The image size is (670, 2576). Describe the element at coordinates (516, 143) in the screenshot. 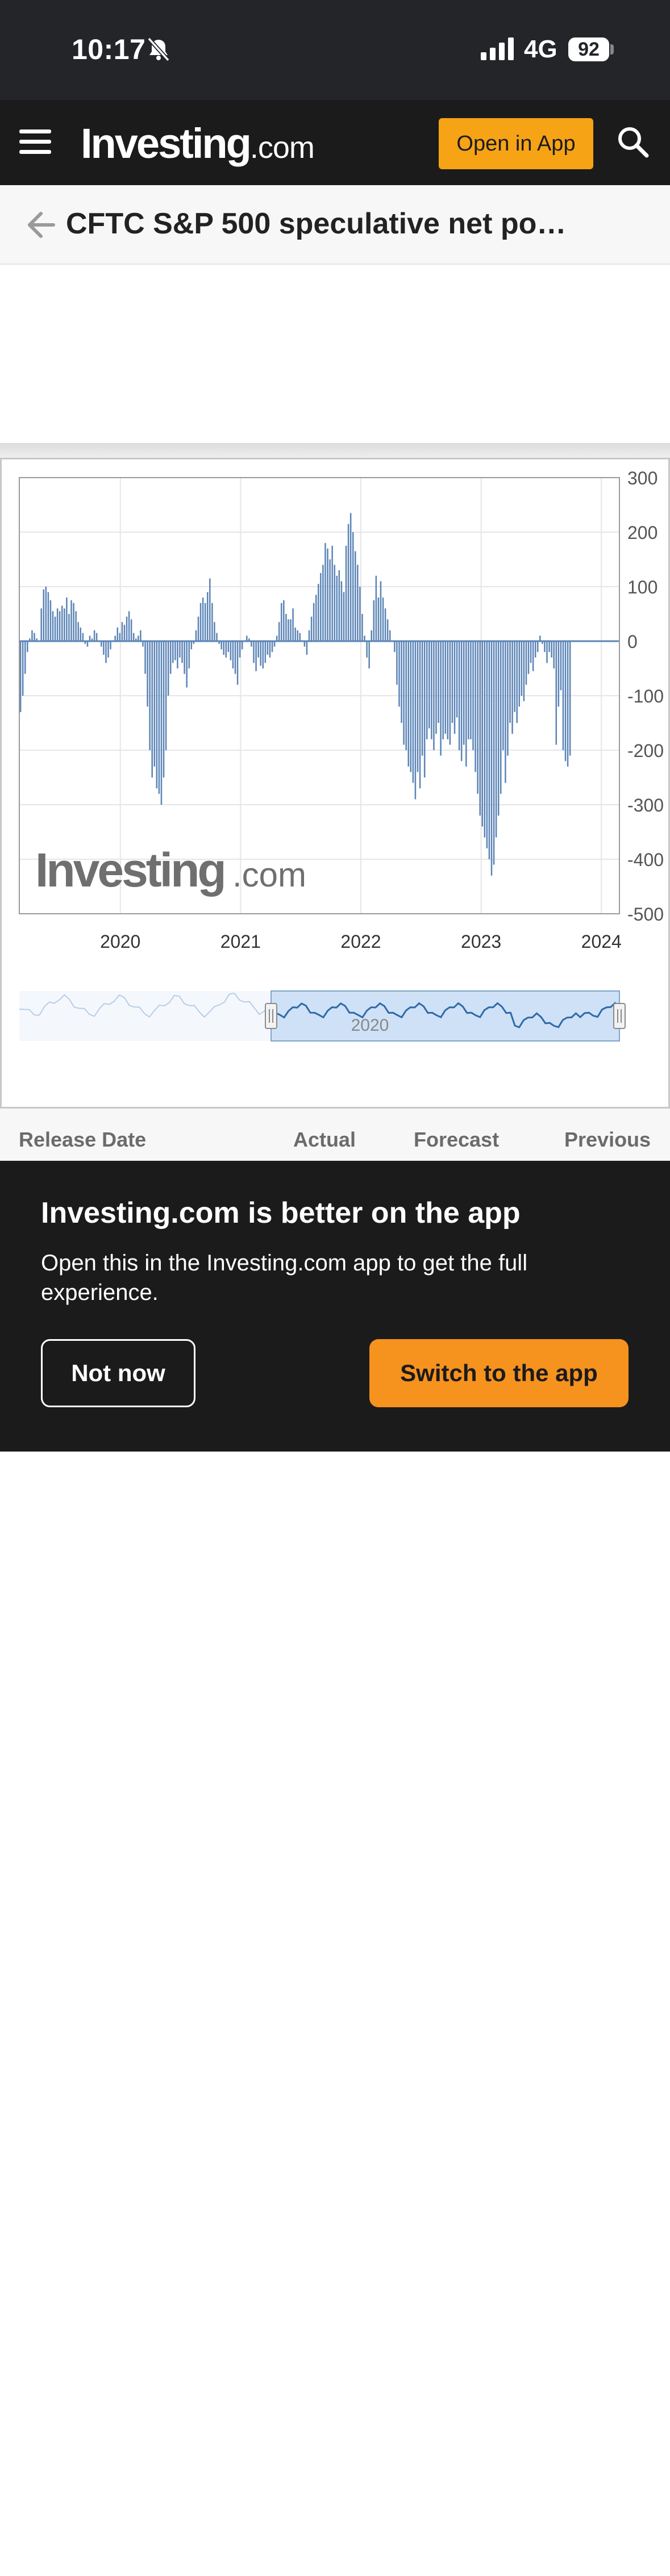

I see `open-in-app-button: Open in App` at that location.